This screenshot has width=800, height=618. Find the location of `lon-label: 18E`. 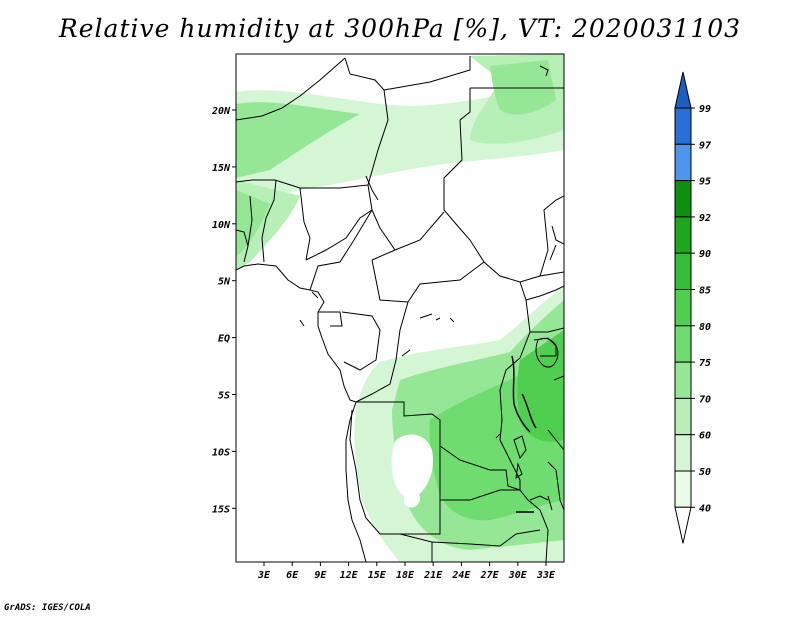

lon-label: 18E is located at coordinates (405, 575).